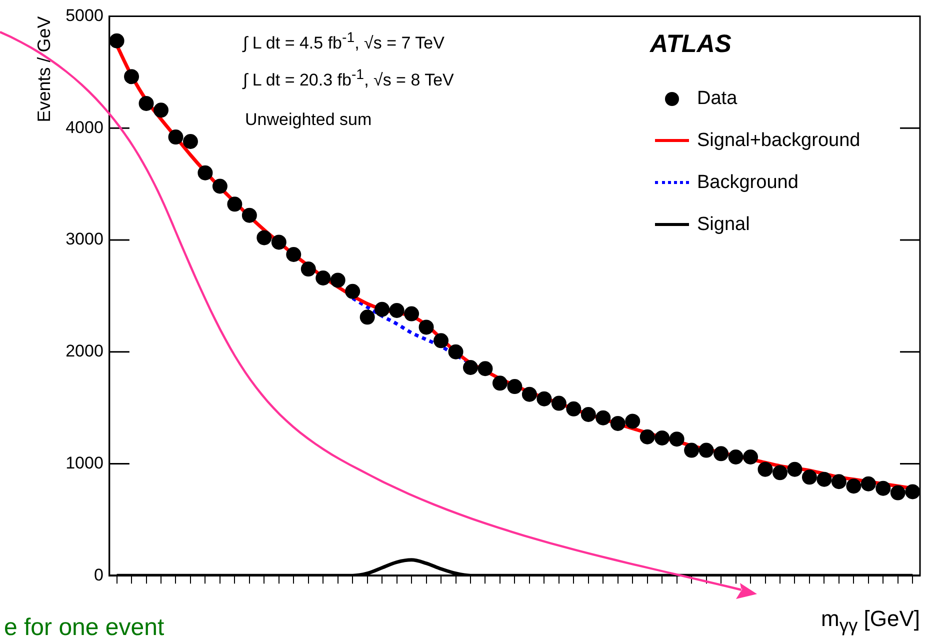 Image resolution: width=928 pixels, height=644 pixels. Describe the element at coordinates (348, 79) in the screenshot. I see `annotation: ∫ L dt = 20.3 fb$^{-1}$, √s = 8 TeV` at that location.